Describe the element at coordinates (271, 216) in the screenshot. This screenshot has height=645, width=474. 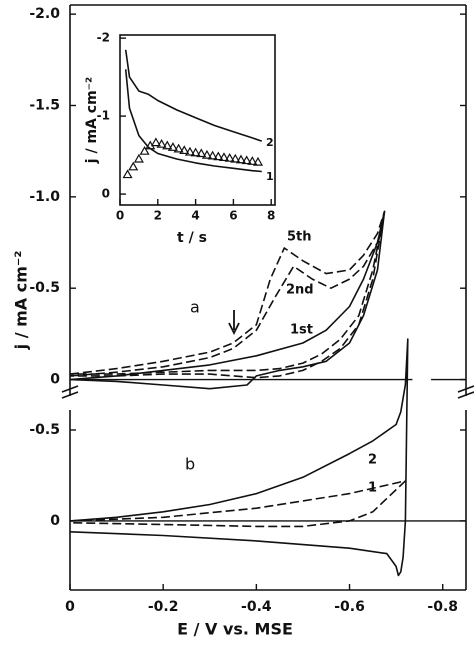
I see `x-tick-label: 8` at that location.